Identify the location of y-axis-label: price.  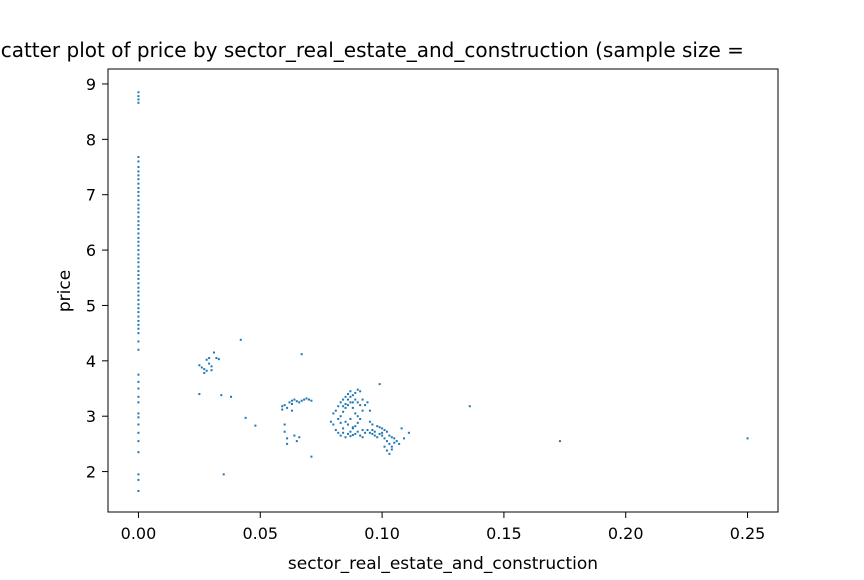
(65, 291).